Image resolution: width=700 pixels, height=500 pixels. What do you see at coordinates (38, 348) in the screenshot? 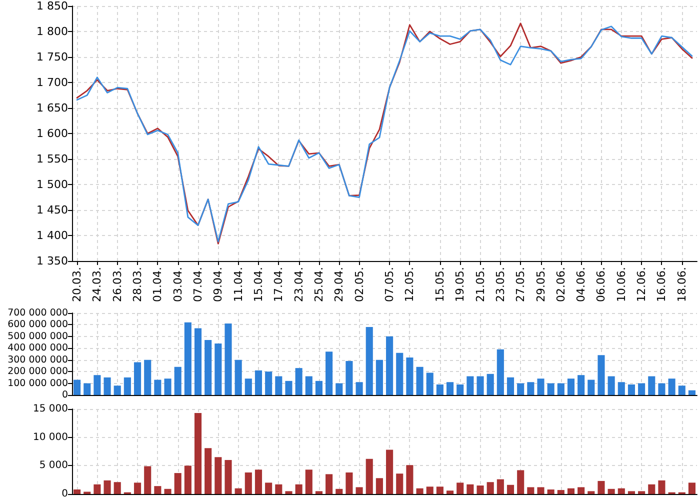
I see `y-tick-label: 400 000 000` at bounding box center [38, 348].